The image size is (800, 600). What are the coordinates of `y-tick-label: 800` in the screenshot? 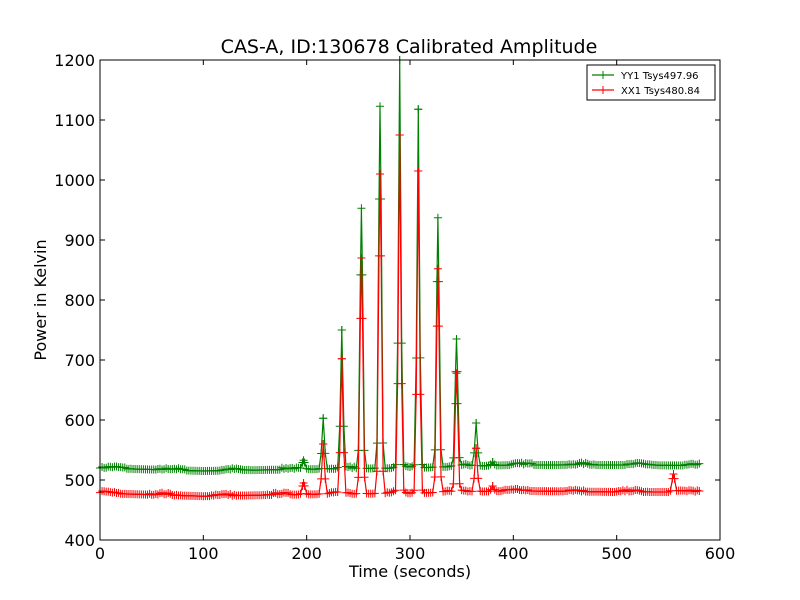 It's located at (79, 300).